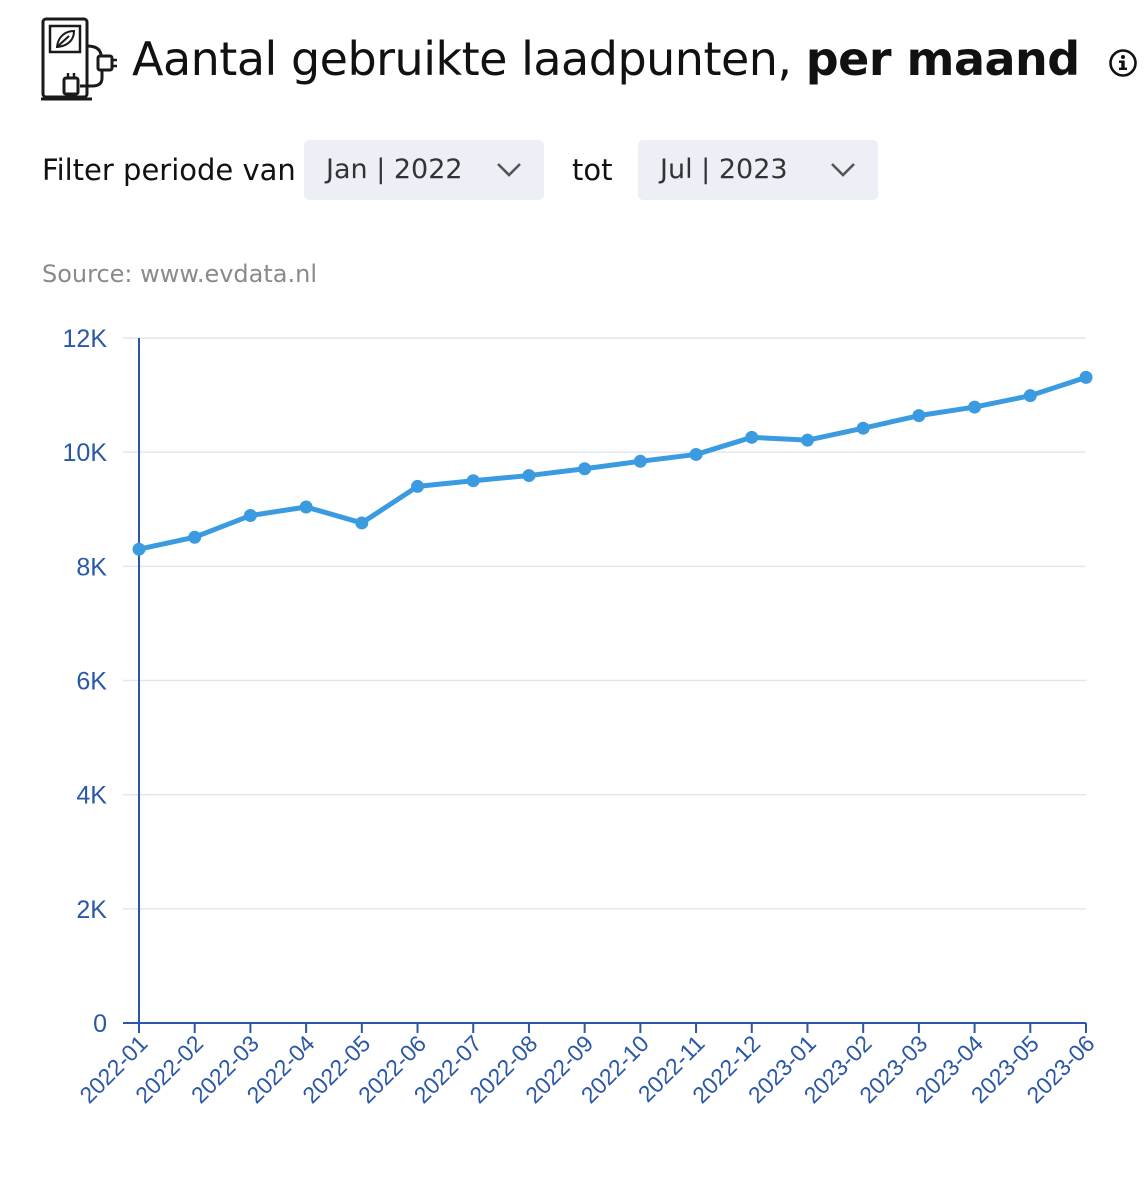 The height and width of the screenshot is (1194, 1146). I want to click on title-regular: Aantal gebruikte laadpunten,, so click(462, 59).